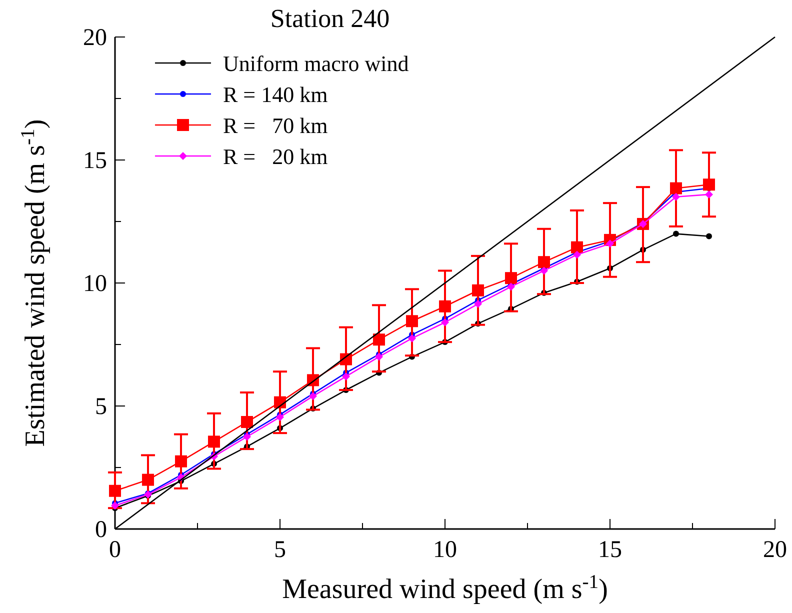  Describe the element at coordinates (445, 588) in the screenshot. I see `x-axis-title: Measured wind speed (m s$^{-1}$)` at that location.